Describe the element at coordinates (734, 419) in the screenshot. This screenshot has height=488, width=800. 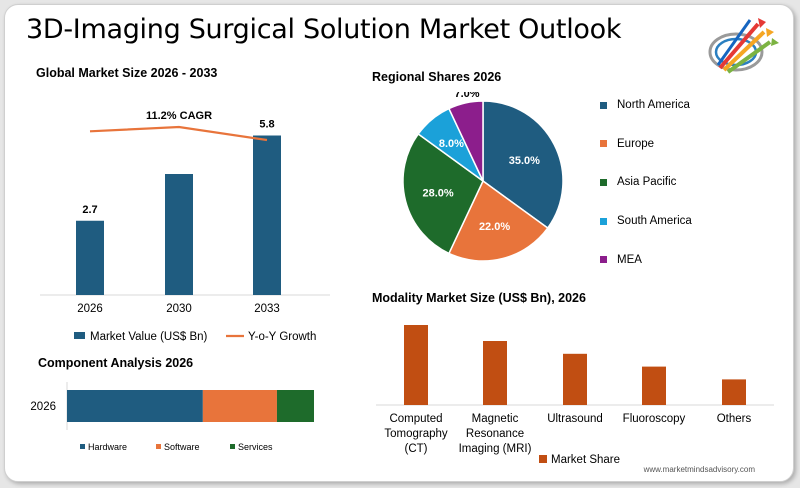
I see `x-tick-label: Others` at that location.